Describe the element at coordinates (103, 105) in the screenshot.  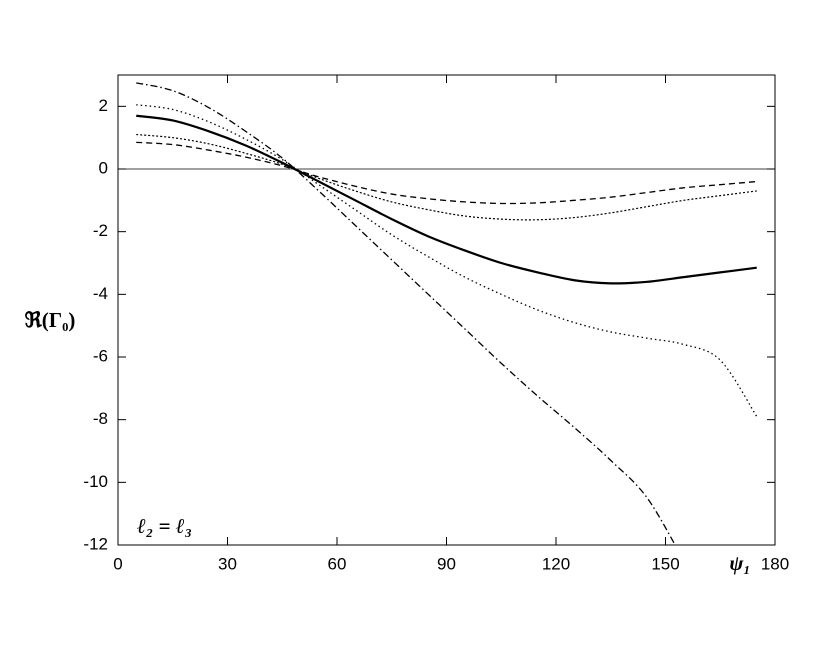
I see `y-tick-label: 2` at that location.